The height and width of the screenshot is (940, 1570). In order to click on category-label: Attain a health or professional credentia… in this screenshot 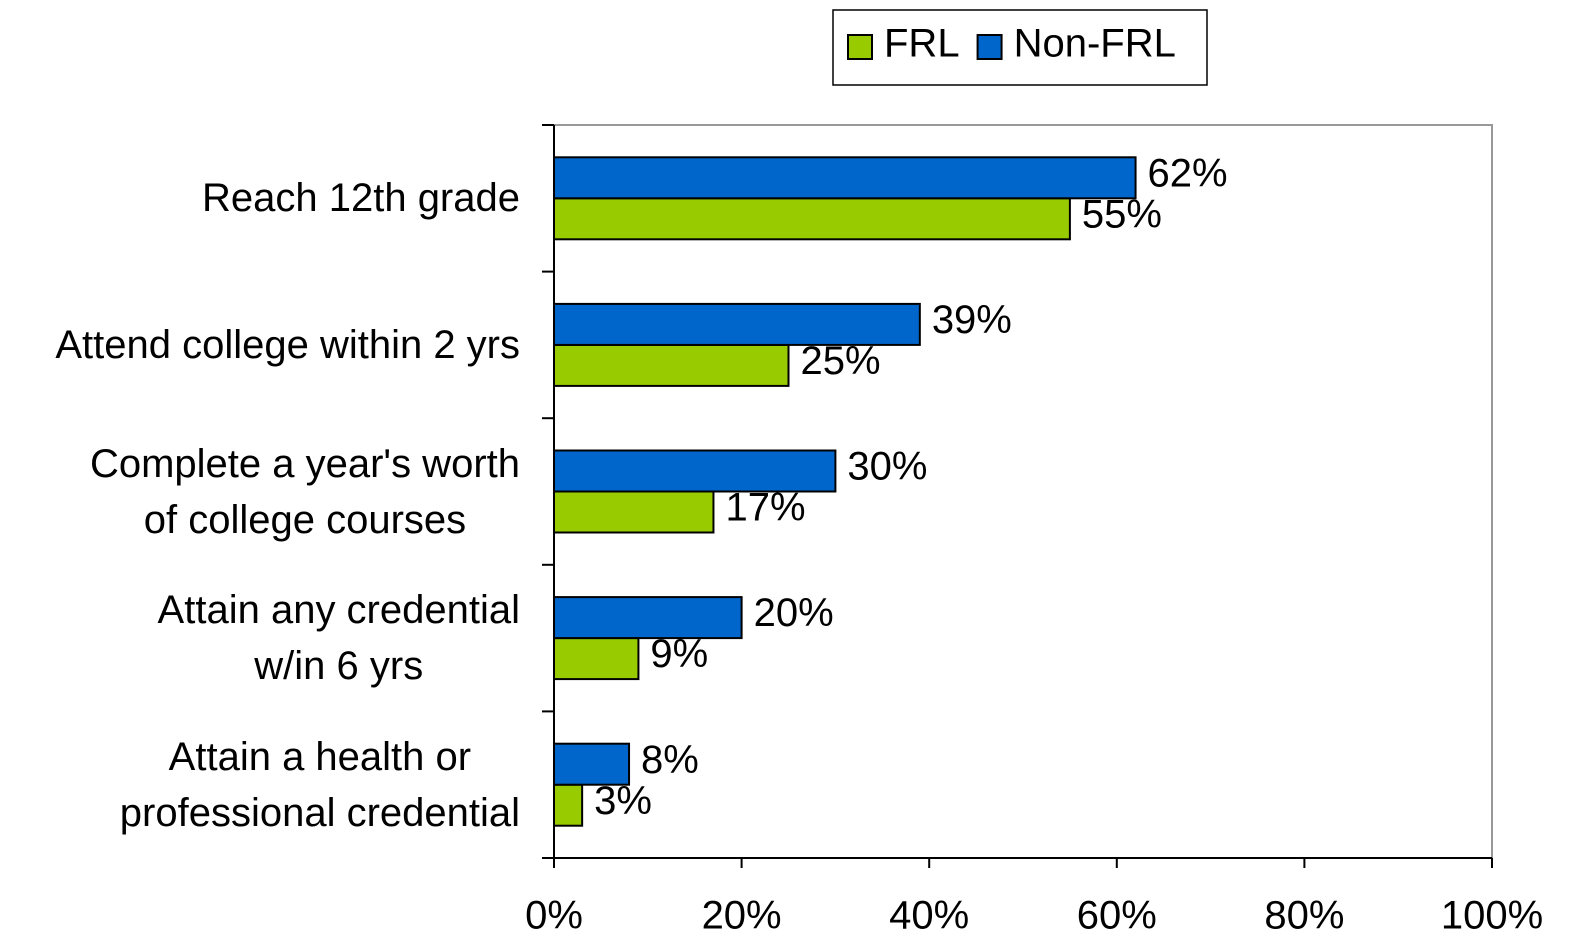, I will do `click(320, 785)`.